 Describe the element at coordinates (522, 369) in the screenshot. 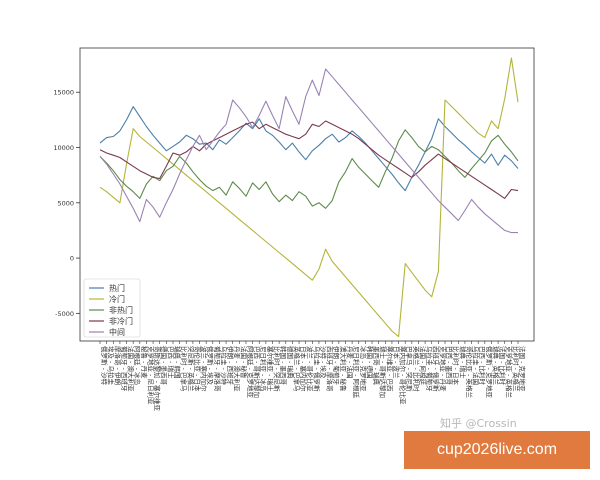

I see `x-tick-label: 法国 - 克罗地亚` at that location.